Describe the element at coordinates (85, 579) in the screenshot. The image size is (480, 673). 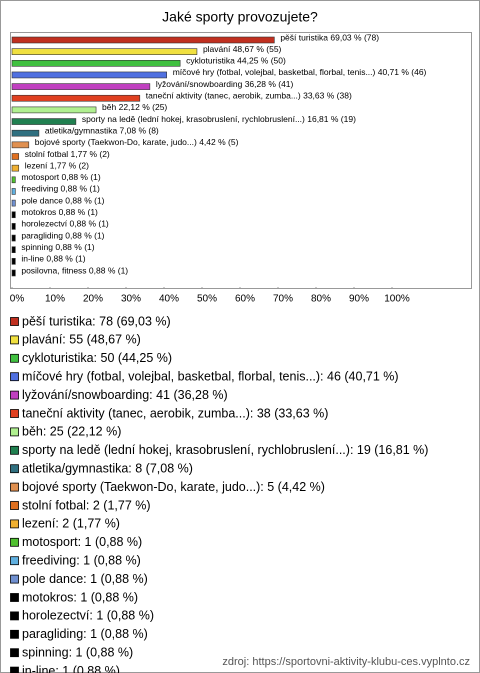
I see `legend-label: pole dance: 1 (0,88 %)` at that location.